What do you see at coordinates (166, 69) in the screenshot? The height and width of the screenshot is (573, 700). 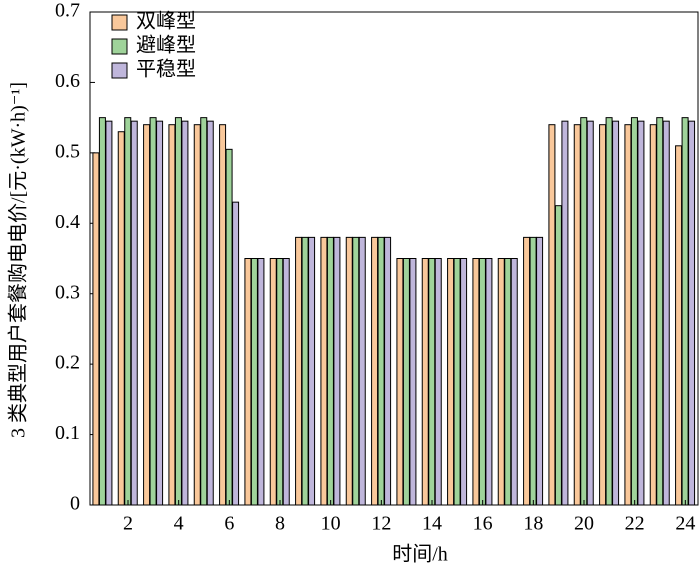 I see `legend-label: 平稳型` at bounding box center [166, 69].